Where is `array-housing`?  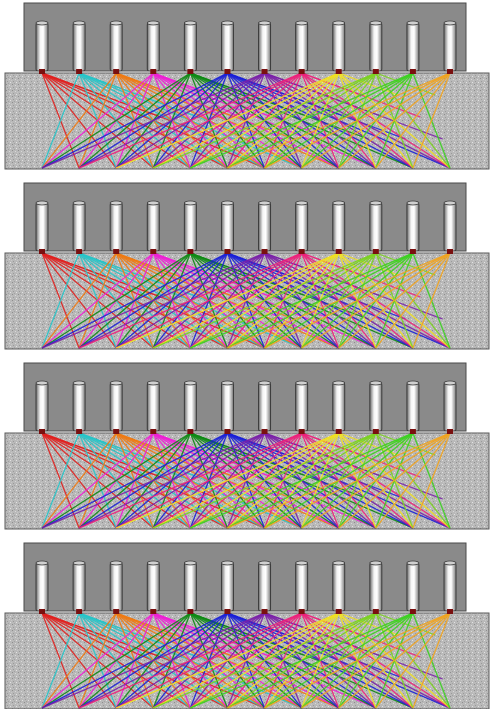
array-housing is located at coordinates (245, 37).